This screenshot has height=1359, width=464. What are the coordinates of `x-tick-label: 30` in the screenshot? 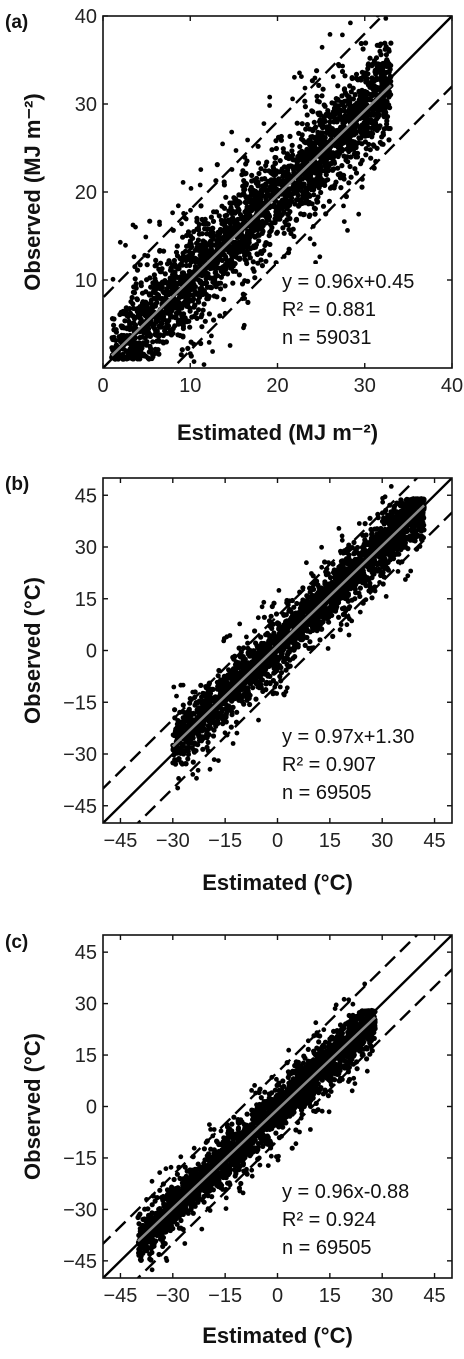 It's located at (365, 386).